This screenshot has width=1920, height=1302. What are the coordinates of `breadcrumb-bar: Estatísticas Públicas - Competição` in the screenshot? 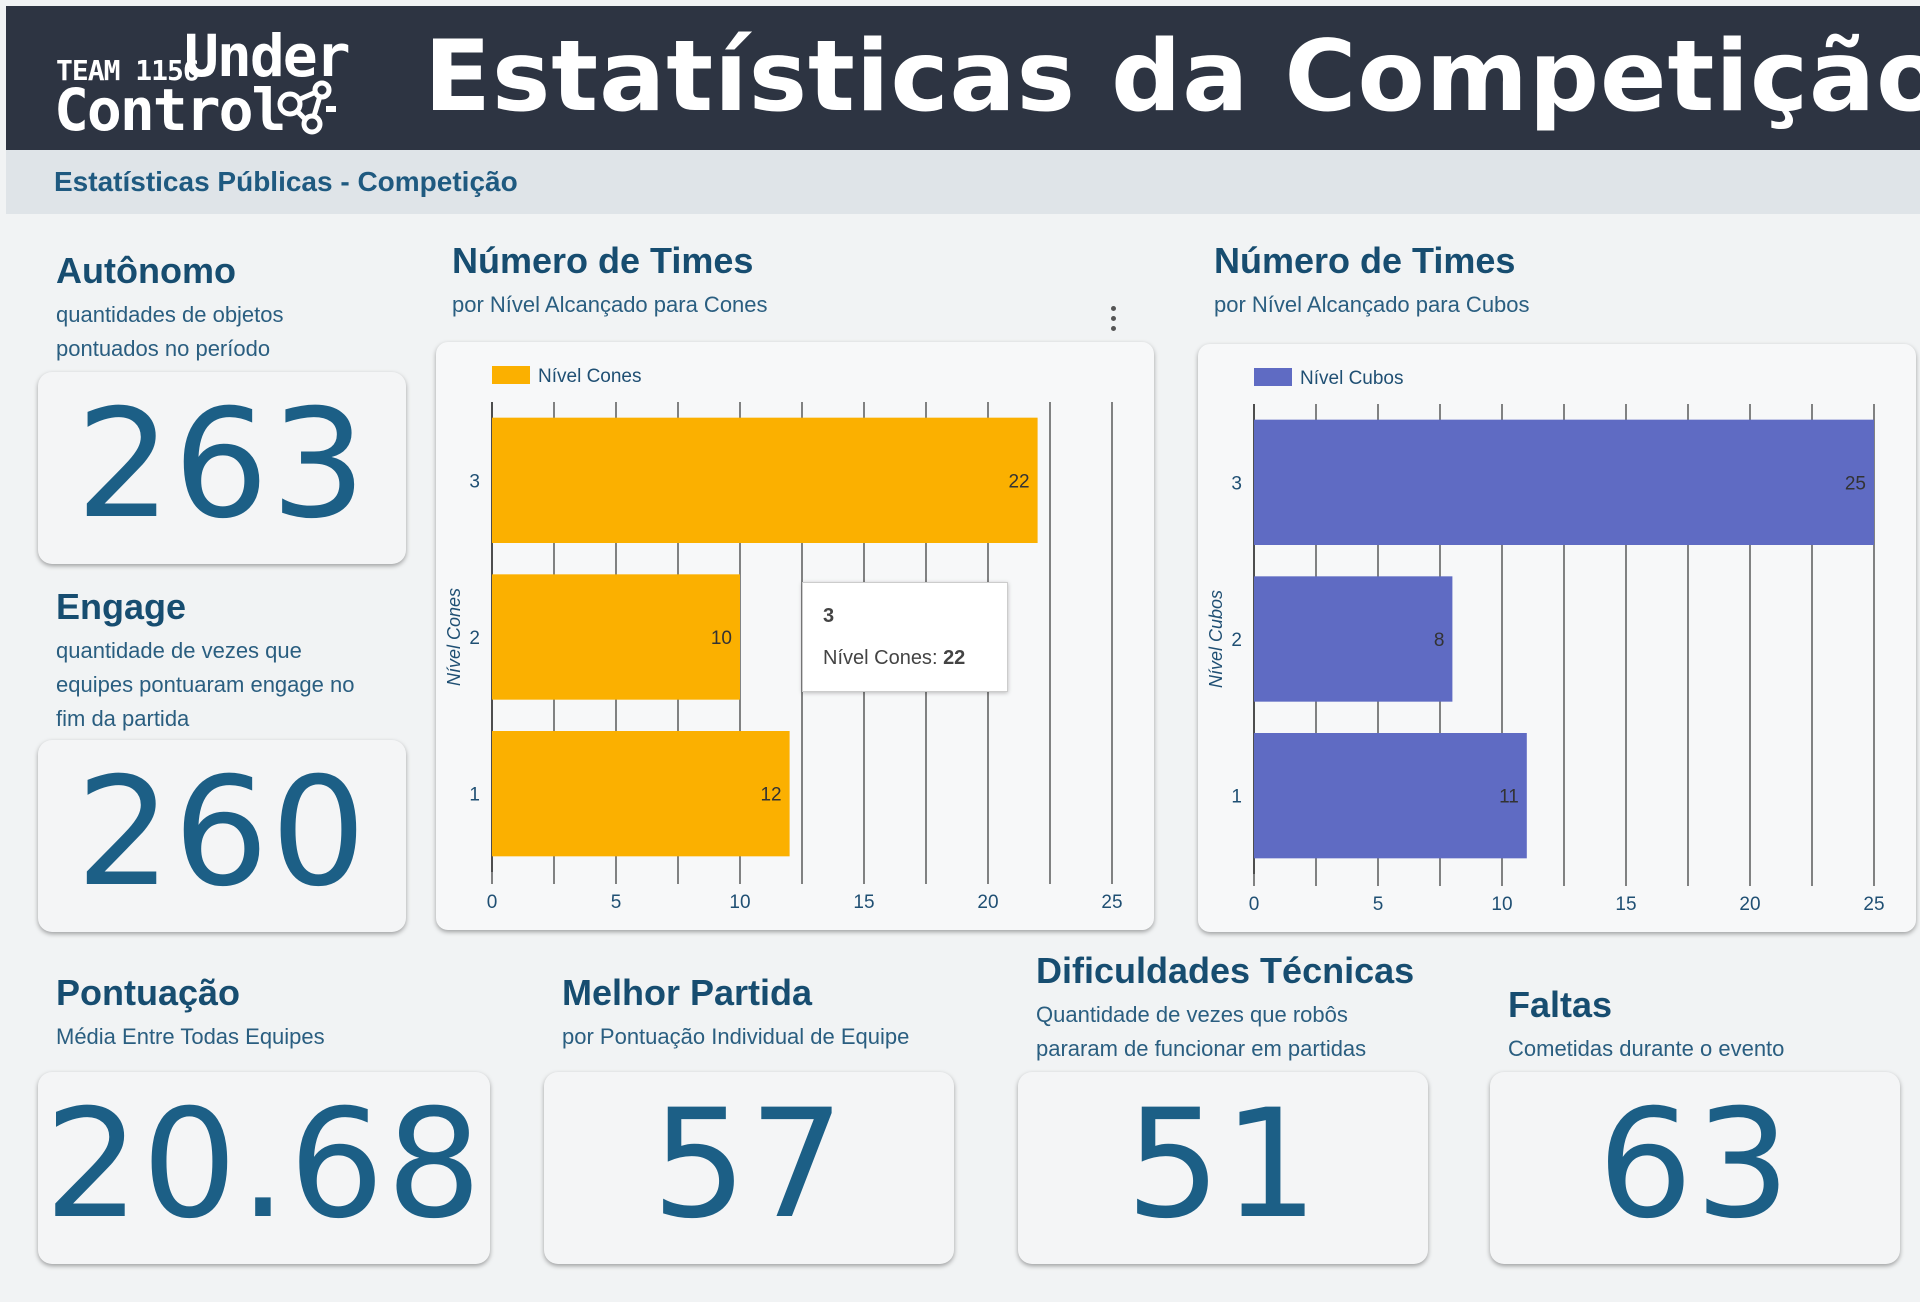 It's located at (963, 182).